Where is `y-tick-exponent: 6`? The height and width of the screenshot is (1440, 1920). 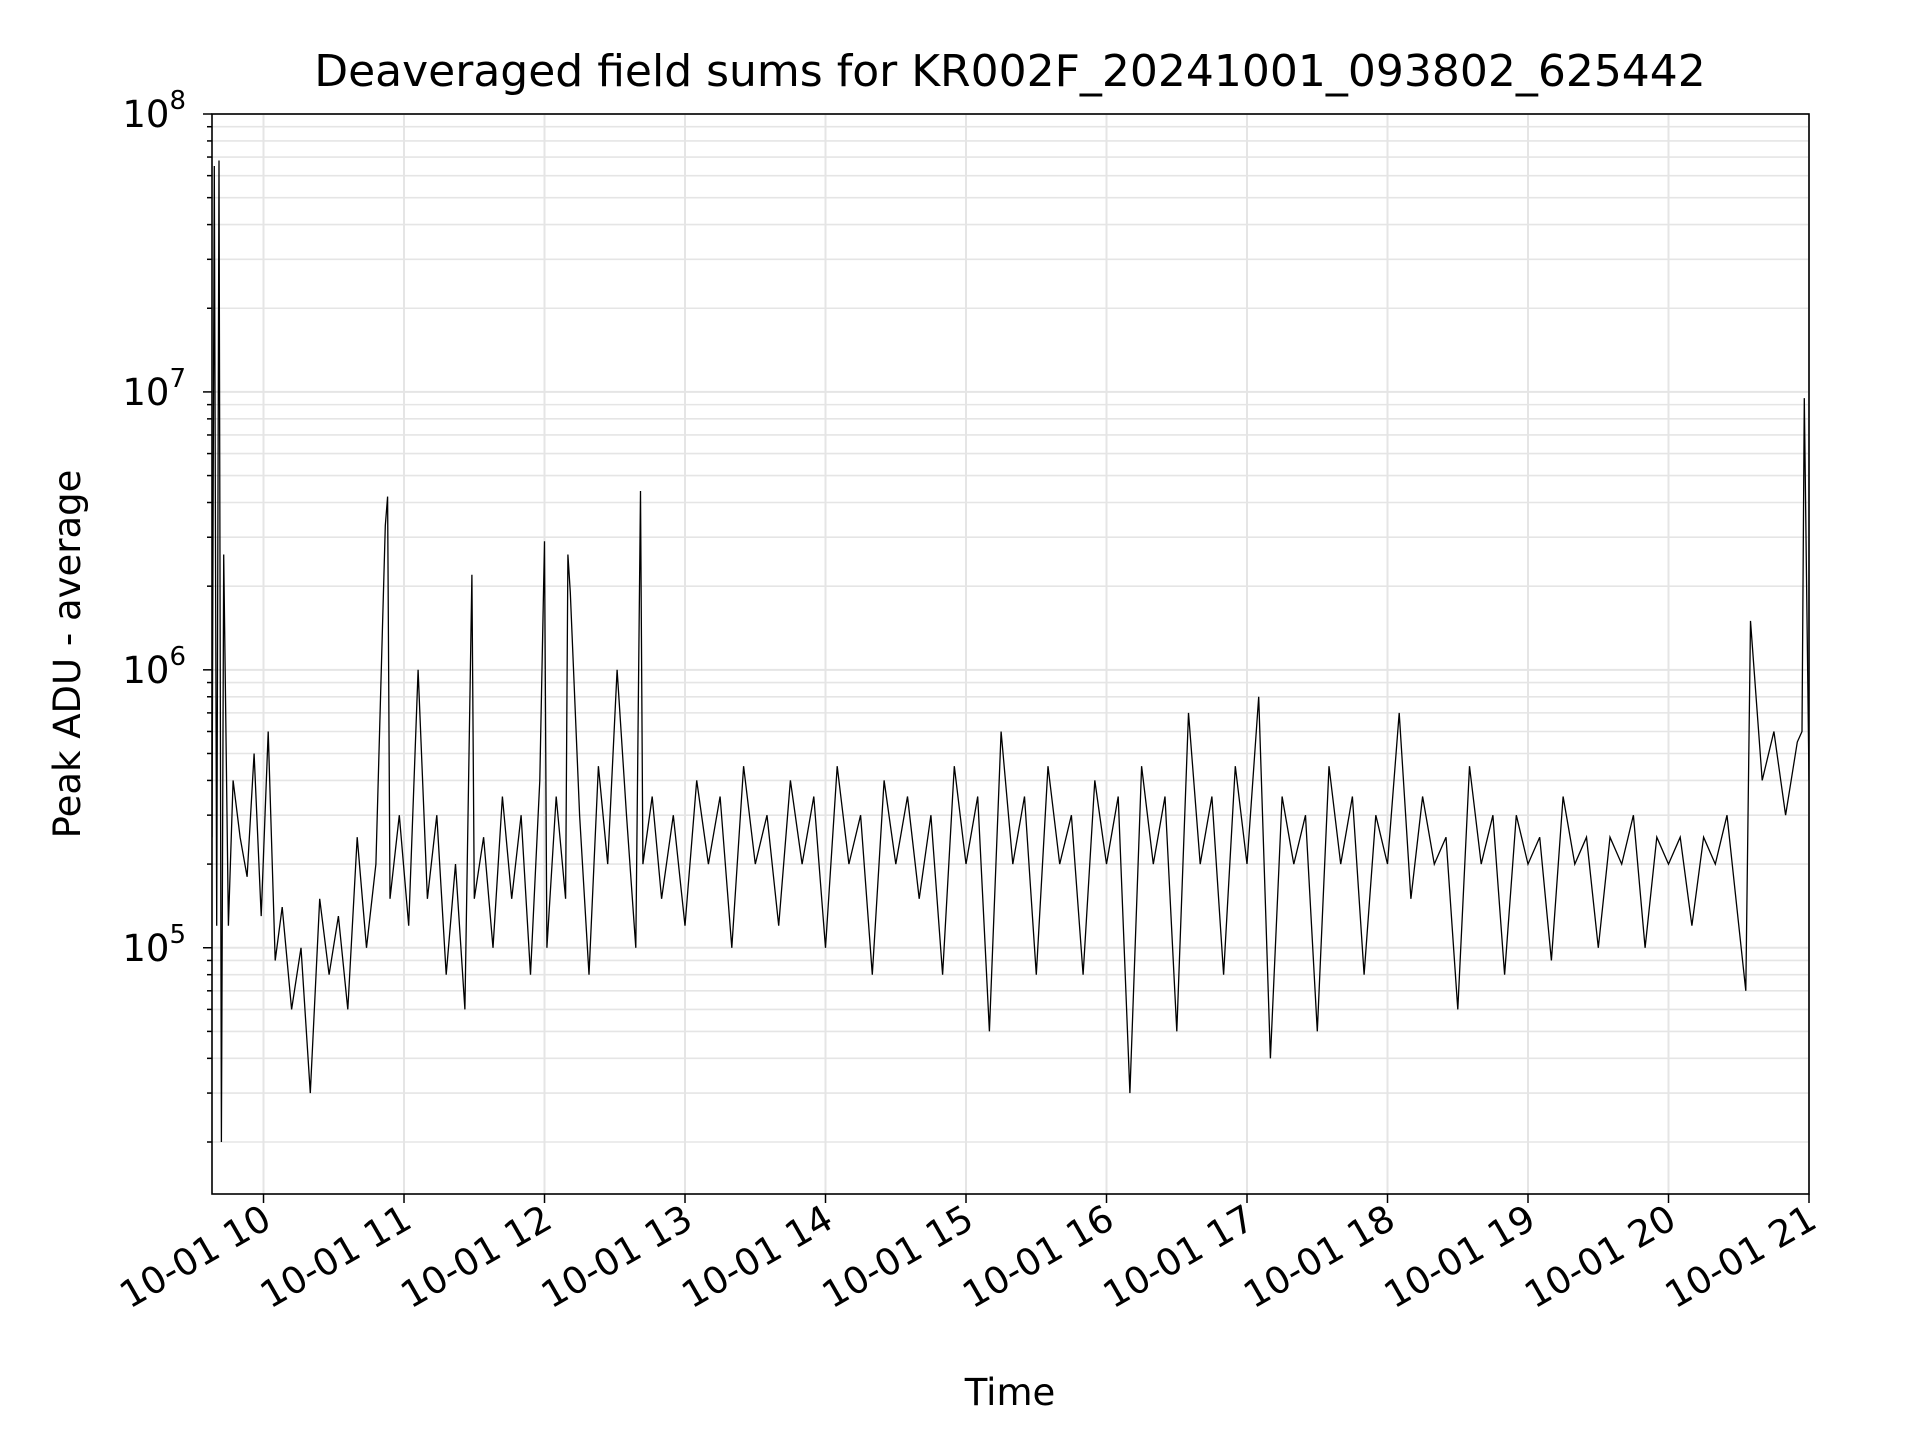 y-tick-exponent: 6 is located at coordinates (177, 657).